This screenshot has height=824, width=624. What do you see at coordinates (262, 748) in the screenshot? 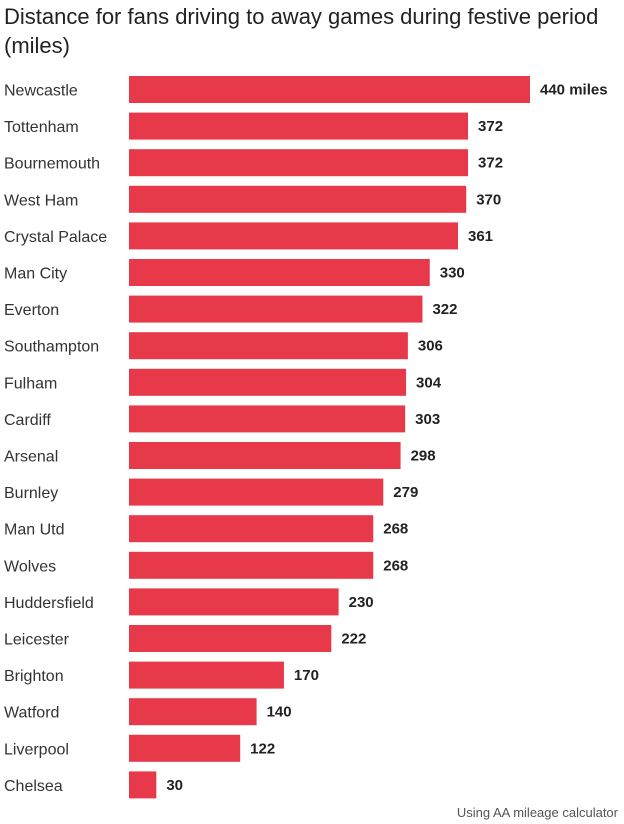
I see `value-label: 122` at bounding box center [262, 748].